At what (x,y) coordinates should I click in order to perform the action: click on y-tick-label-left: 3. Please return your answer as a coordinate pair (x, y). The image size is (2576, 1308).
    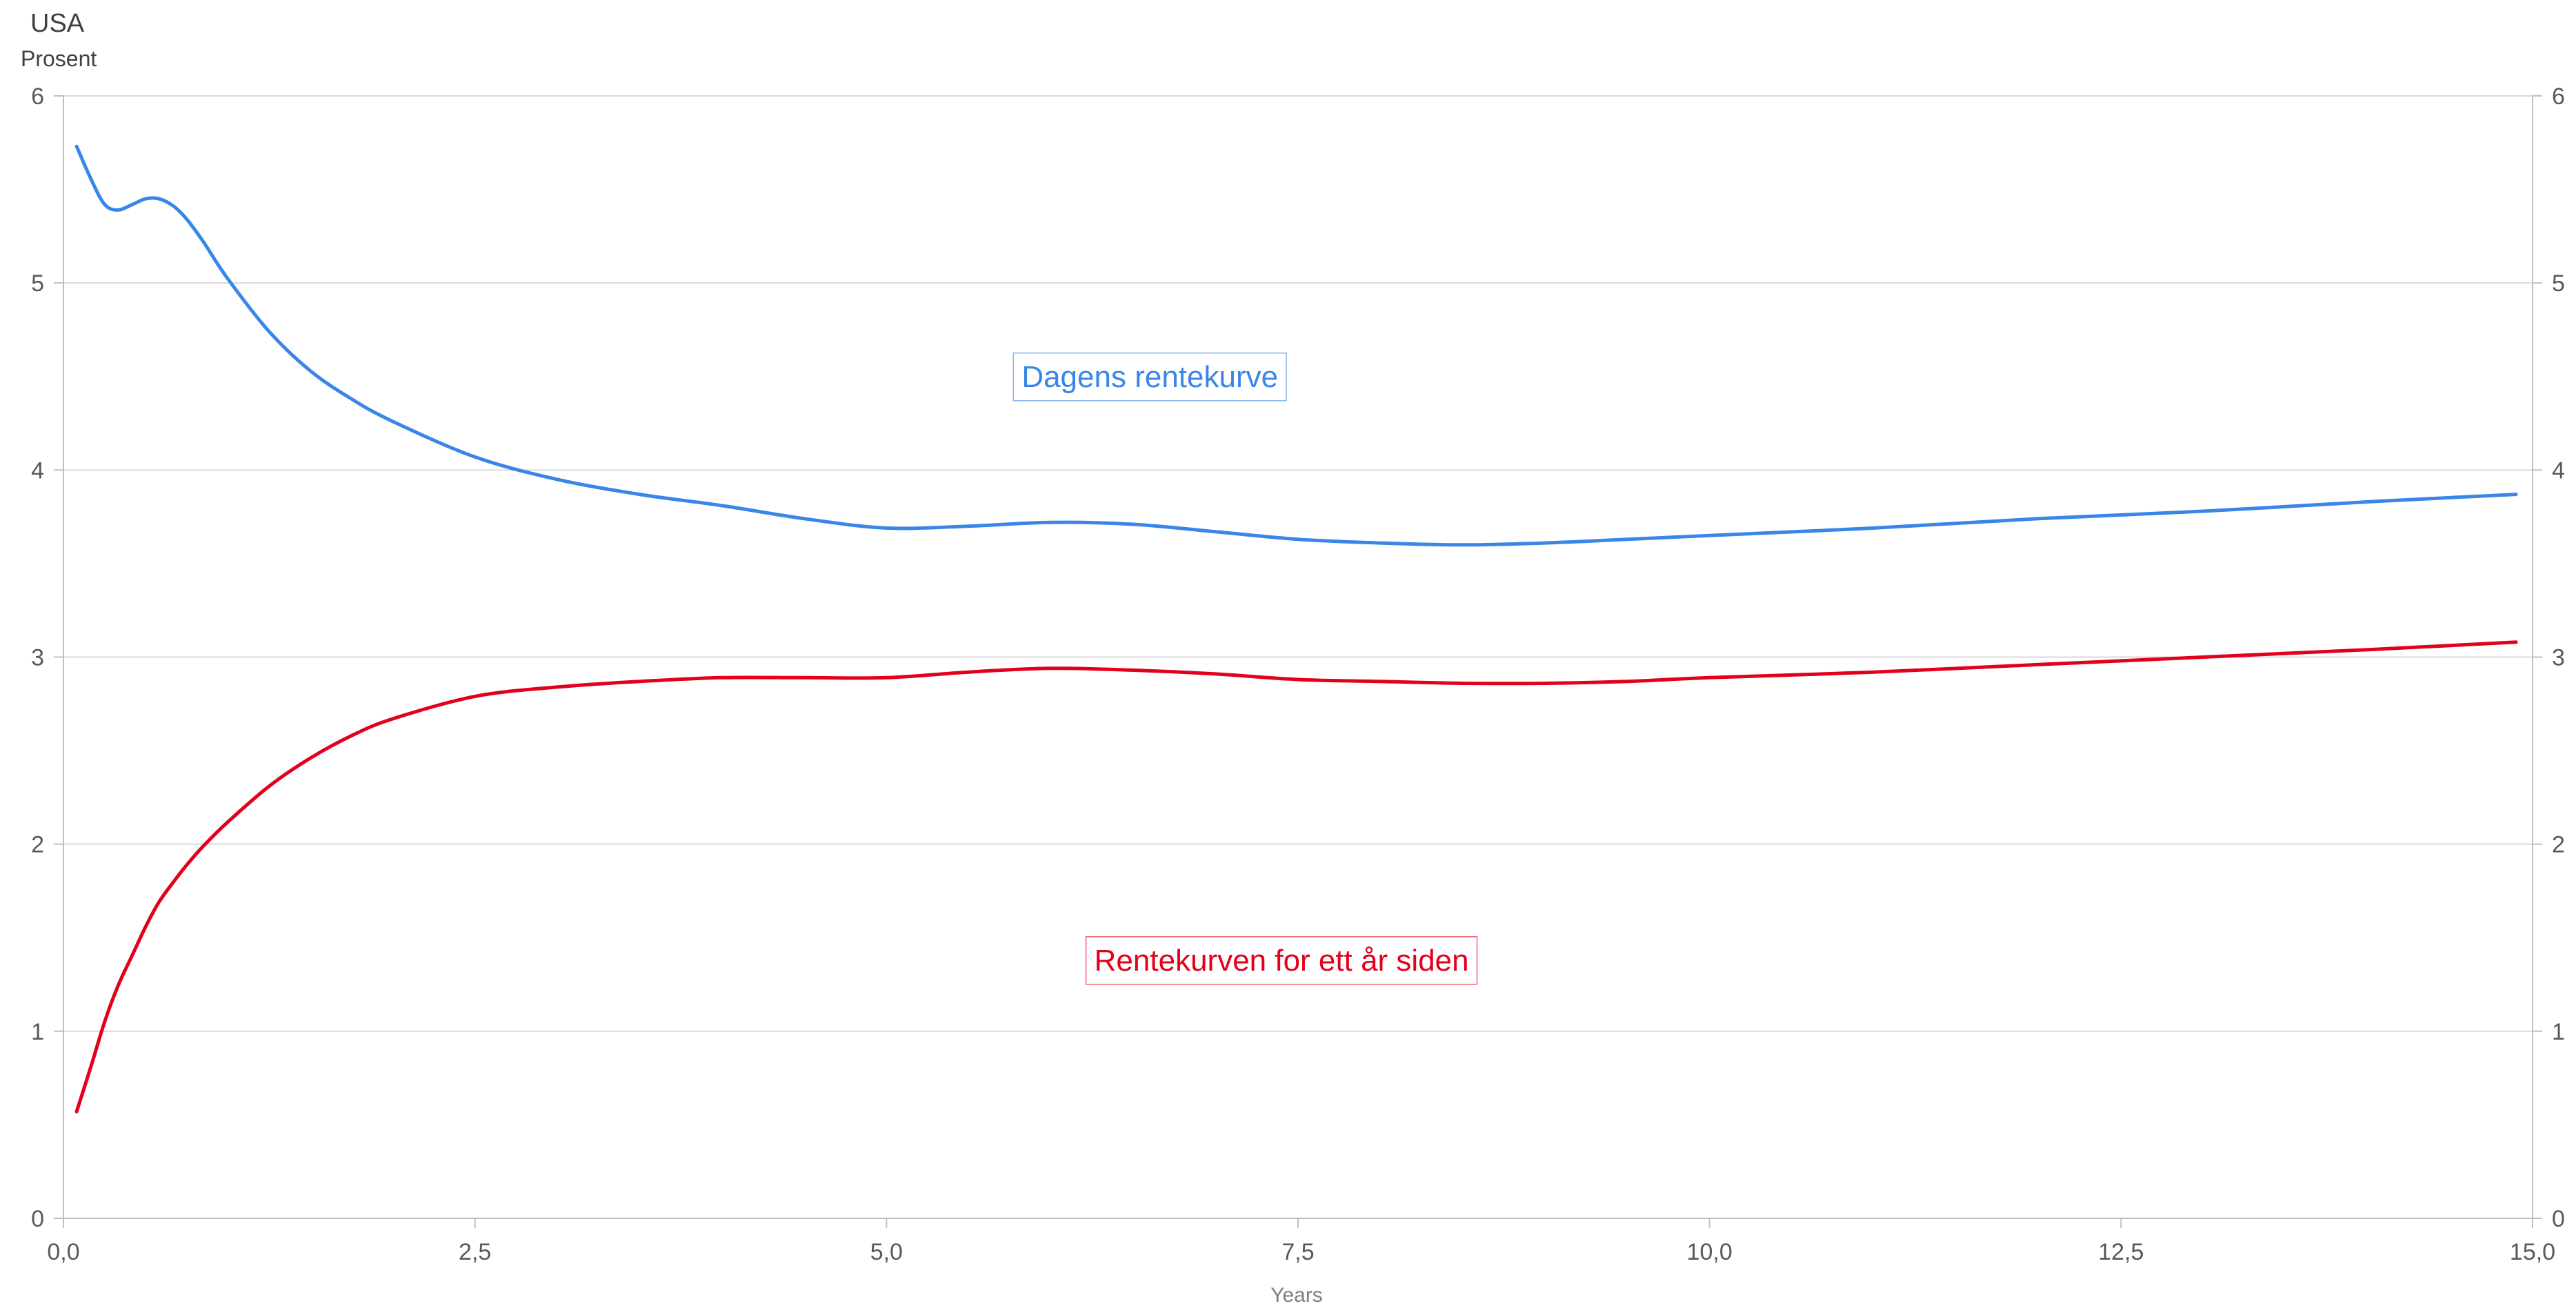
    Looking at the image, I should click on (37, 658).